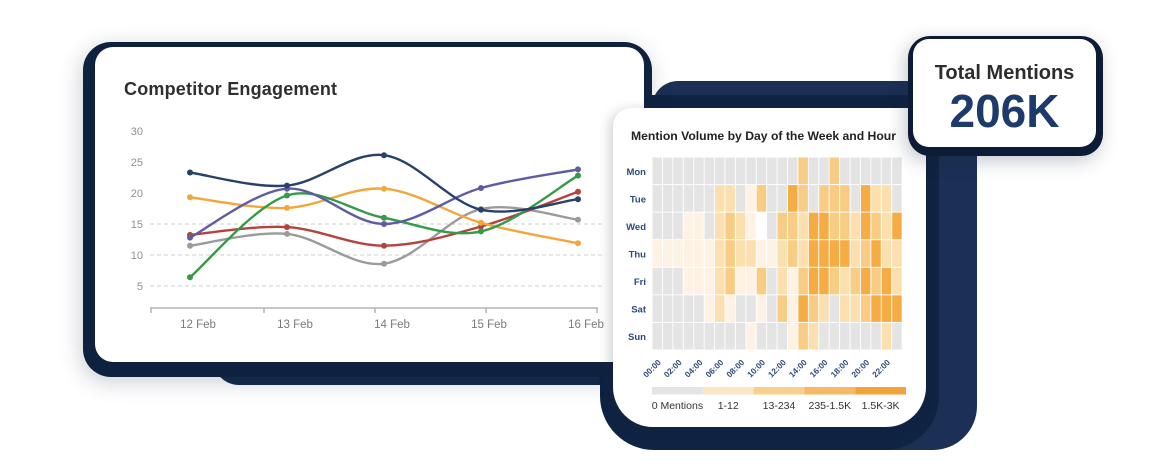 This screenshot has height=466, width=1160. Describe the element at coordinates (489, 325) in the screenshot. I see `svg-text: 15 Feb` at that location.